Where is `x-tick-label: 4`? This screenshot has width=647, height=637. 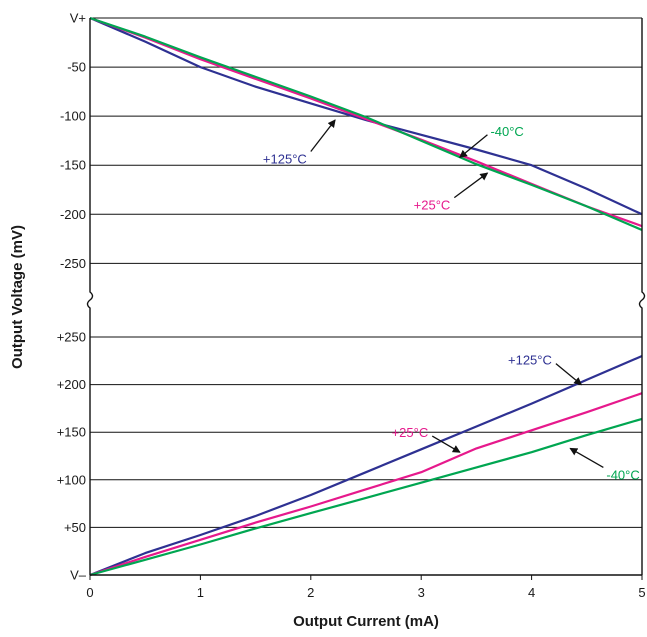
x-tick-label: 4 is located at coordinates (531, 592).